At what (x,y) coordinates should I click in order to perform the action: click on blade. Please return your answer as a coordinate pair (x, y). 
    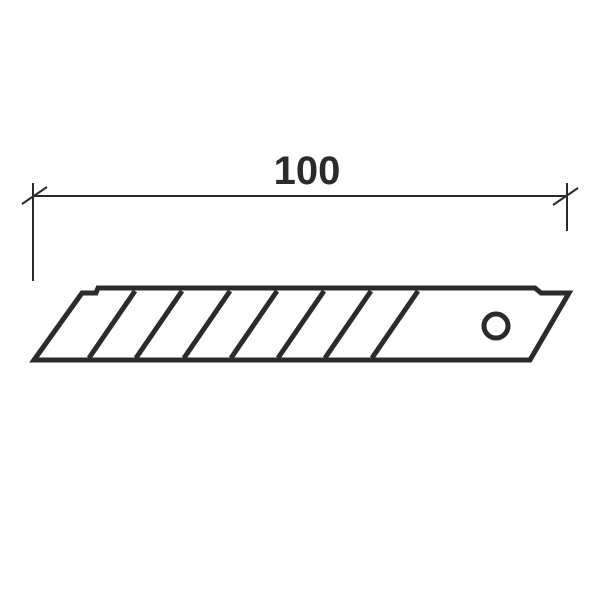
    Looking at the image, I should click on (301, 324).